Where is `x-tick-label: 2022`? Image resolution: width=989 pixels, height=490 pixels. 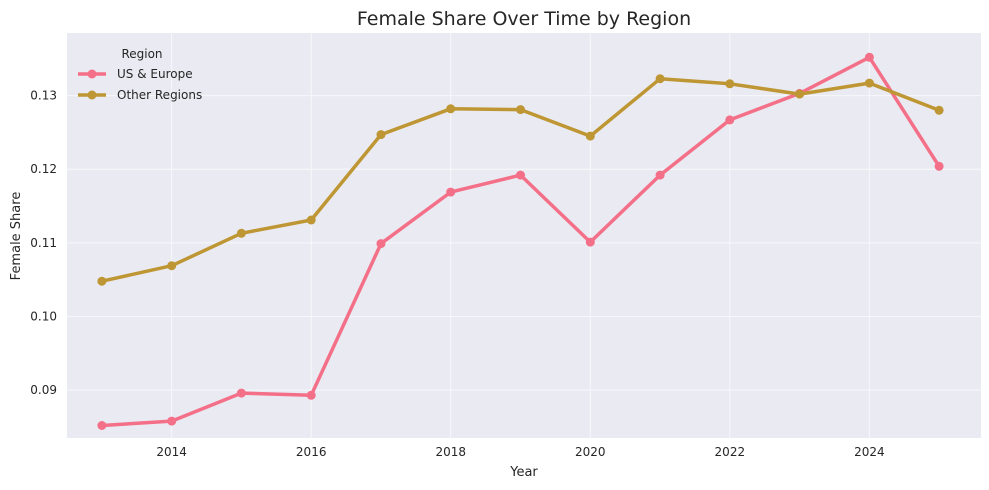 x-tick-label: 2022 is located at coordinates (730, 452).